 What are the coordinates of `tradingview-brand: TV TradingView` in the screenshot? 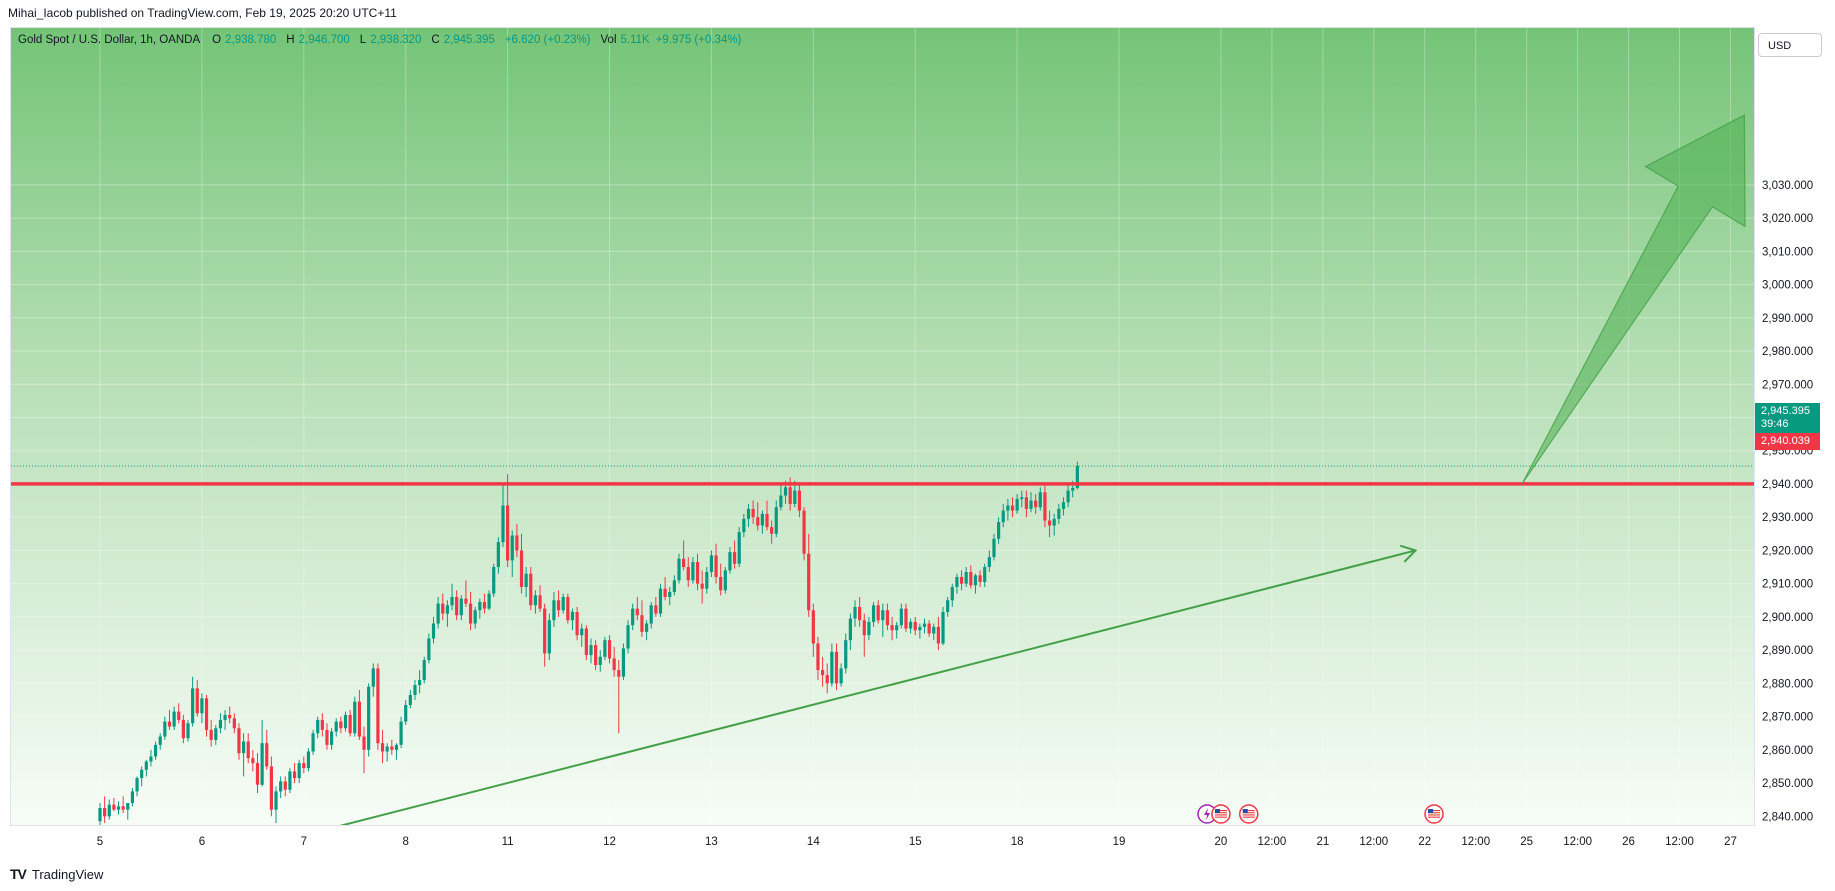 It's located at (56, 874).